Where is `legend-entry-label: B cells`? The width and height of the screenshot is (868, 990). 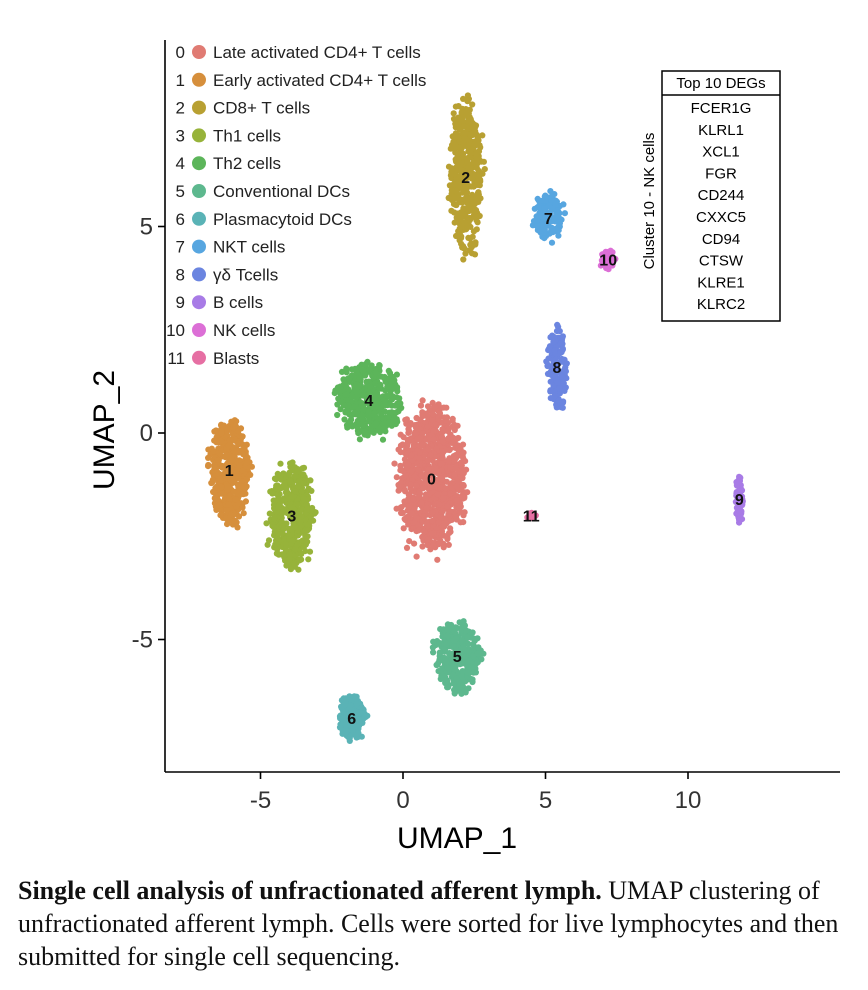
legend-entry-label: B cells is located at coordinates (238, 302).